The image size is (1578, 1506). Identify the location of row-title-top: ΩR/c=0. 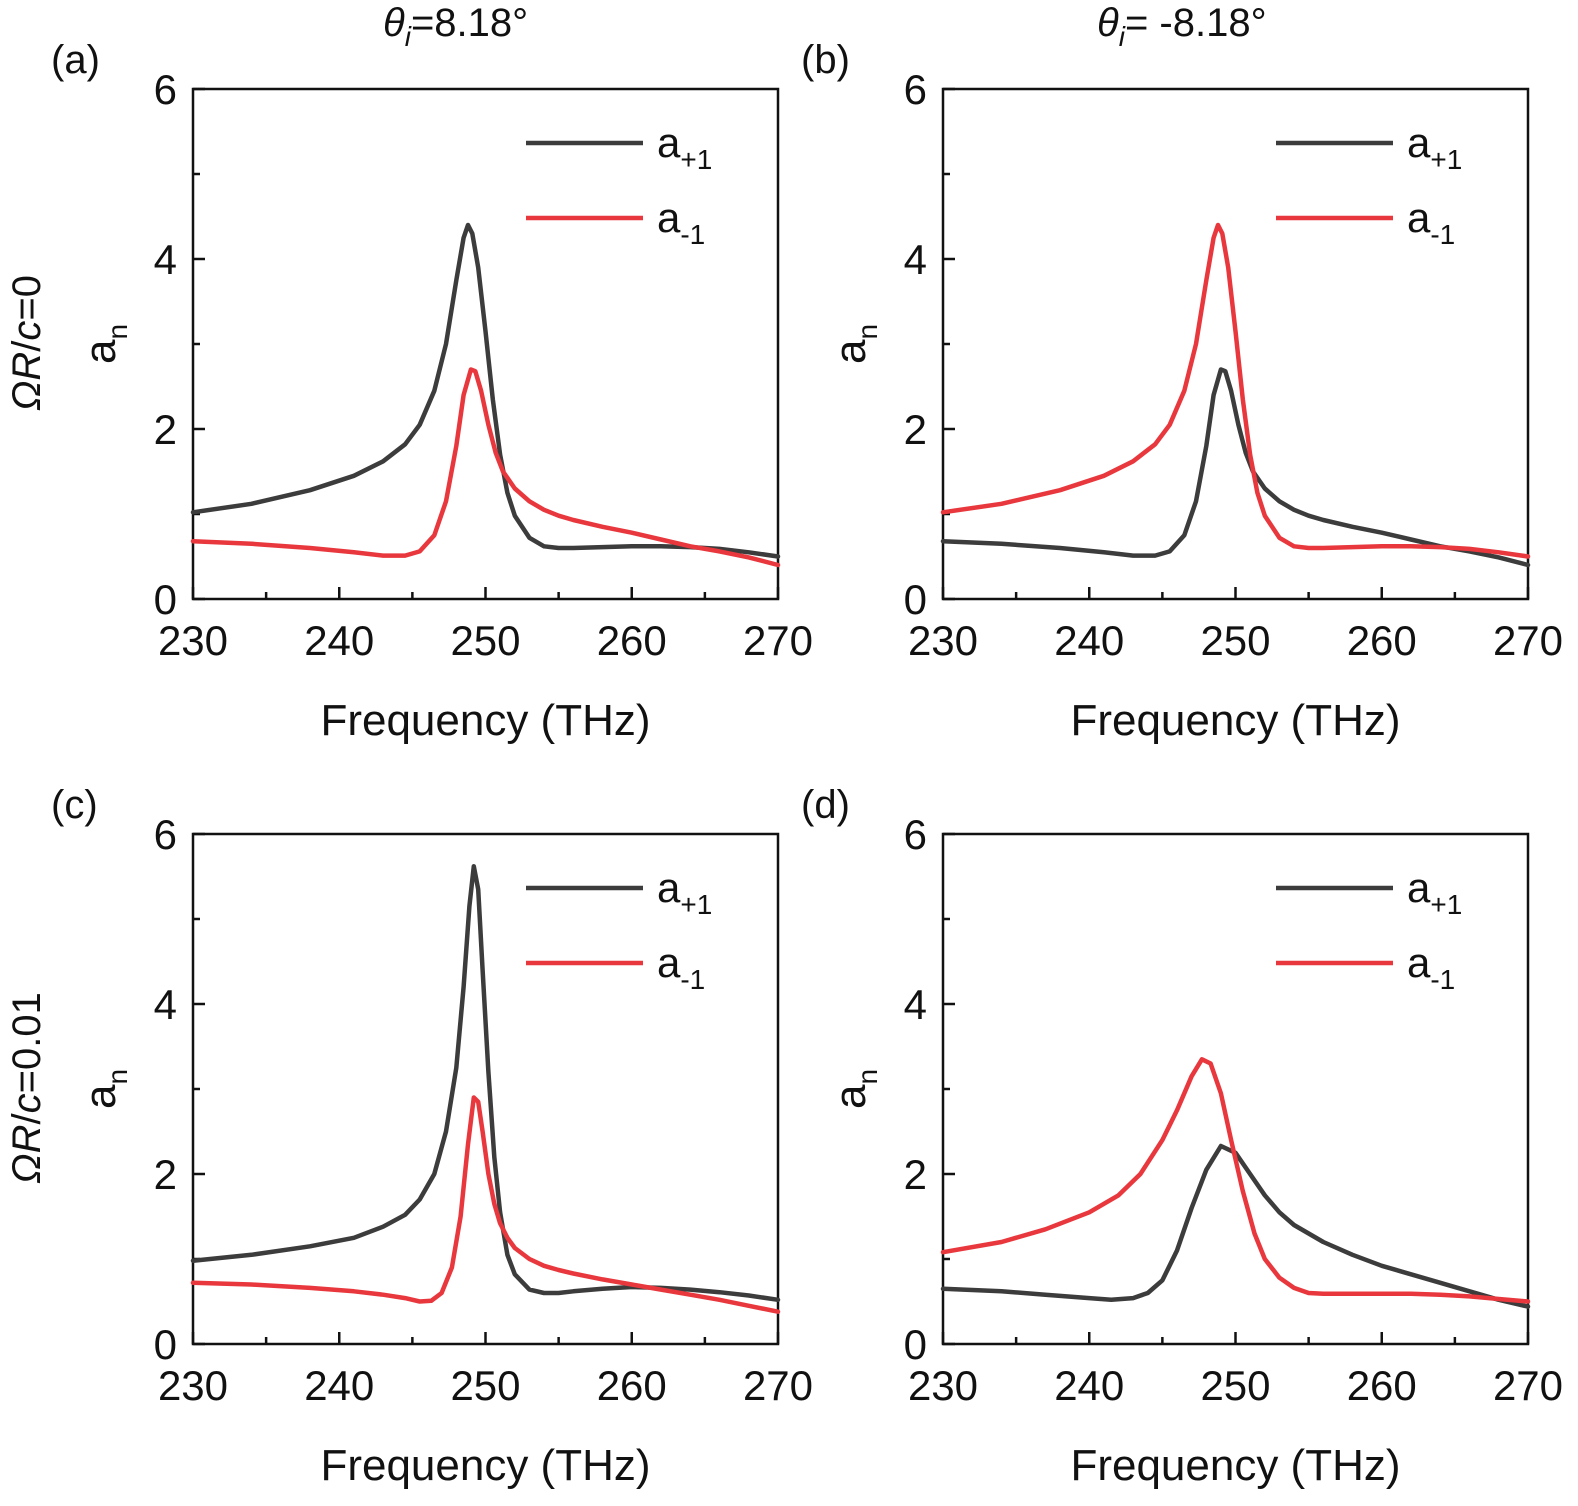
(27, 343).